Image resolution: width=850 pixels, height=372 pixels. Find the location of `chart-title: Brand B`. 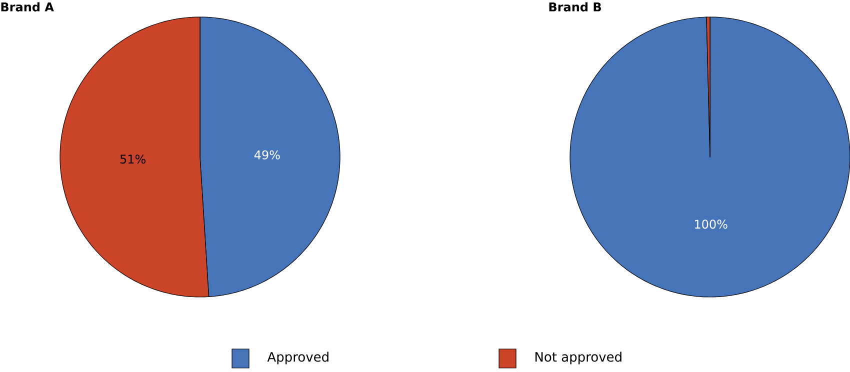

chart-title: Brand B is located at coordinates (575, 7).